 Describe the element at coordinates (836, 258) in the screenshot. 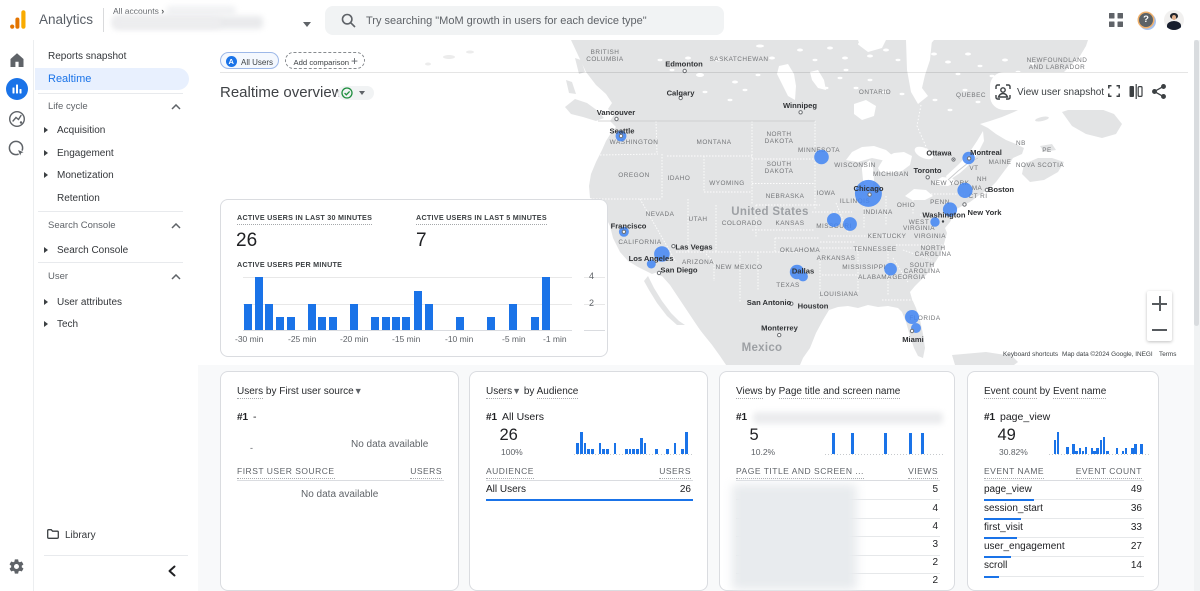

I see `svg-text: ARKANSAS` at that location.